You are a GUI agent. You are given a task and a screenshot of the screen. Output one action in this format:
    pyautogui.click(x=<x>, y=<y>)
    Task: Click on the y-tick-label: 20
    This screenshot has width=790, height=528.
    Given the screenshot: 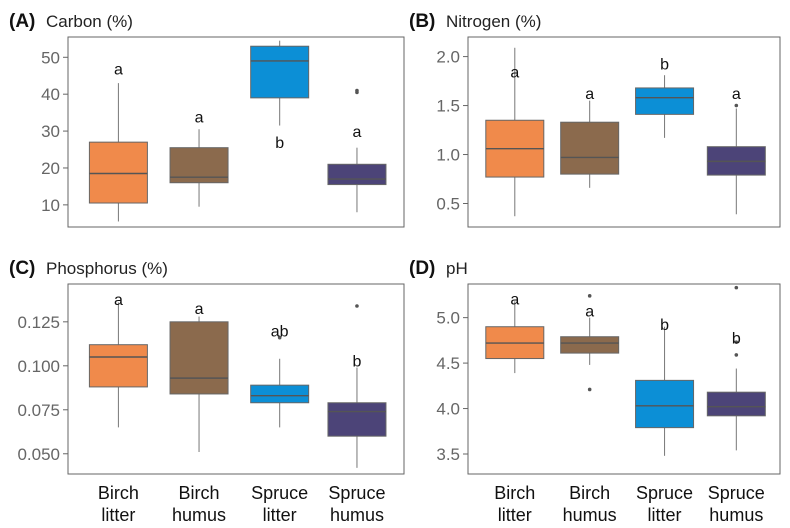 What is the action you would take?
    pyautogui.click(x=50, y=168)
    